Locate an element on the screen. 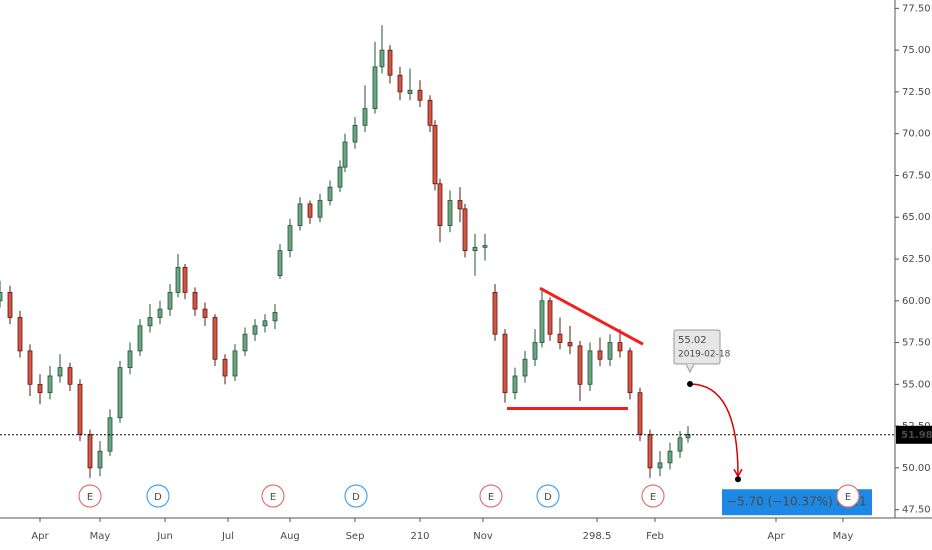 This screenshot has height=550, width=932. y-tick-label: 70.00 is located at coordinates (916, 134).